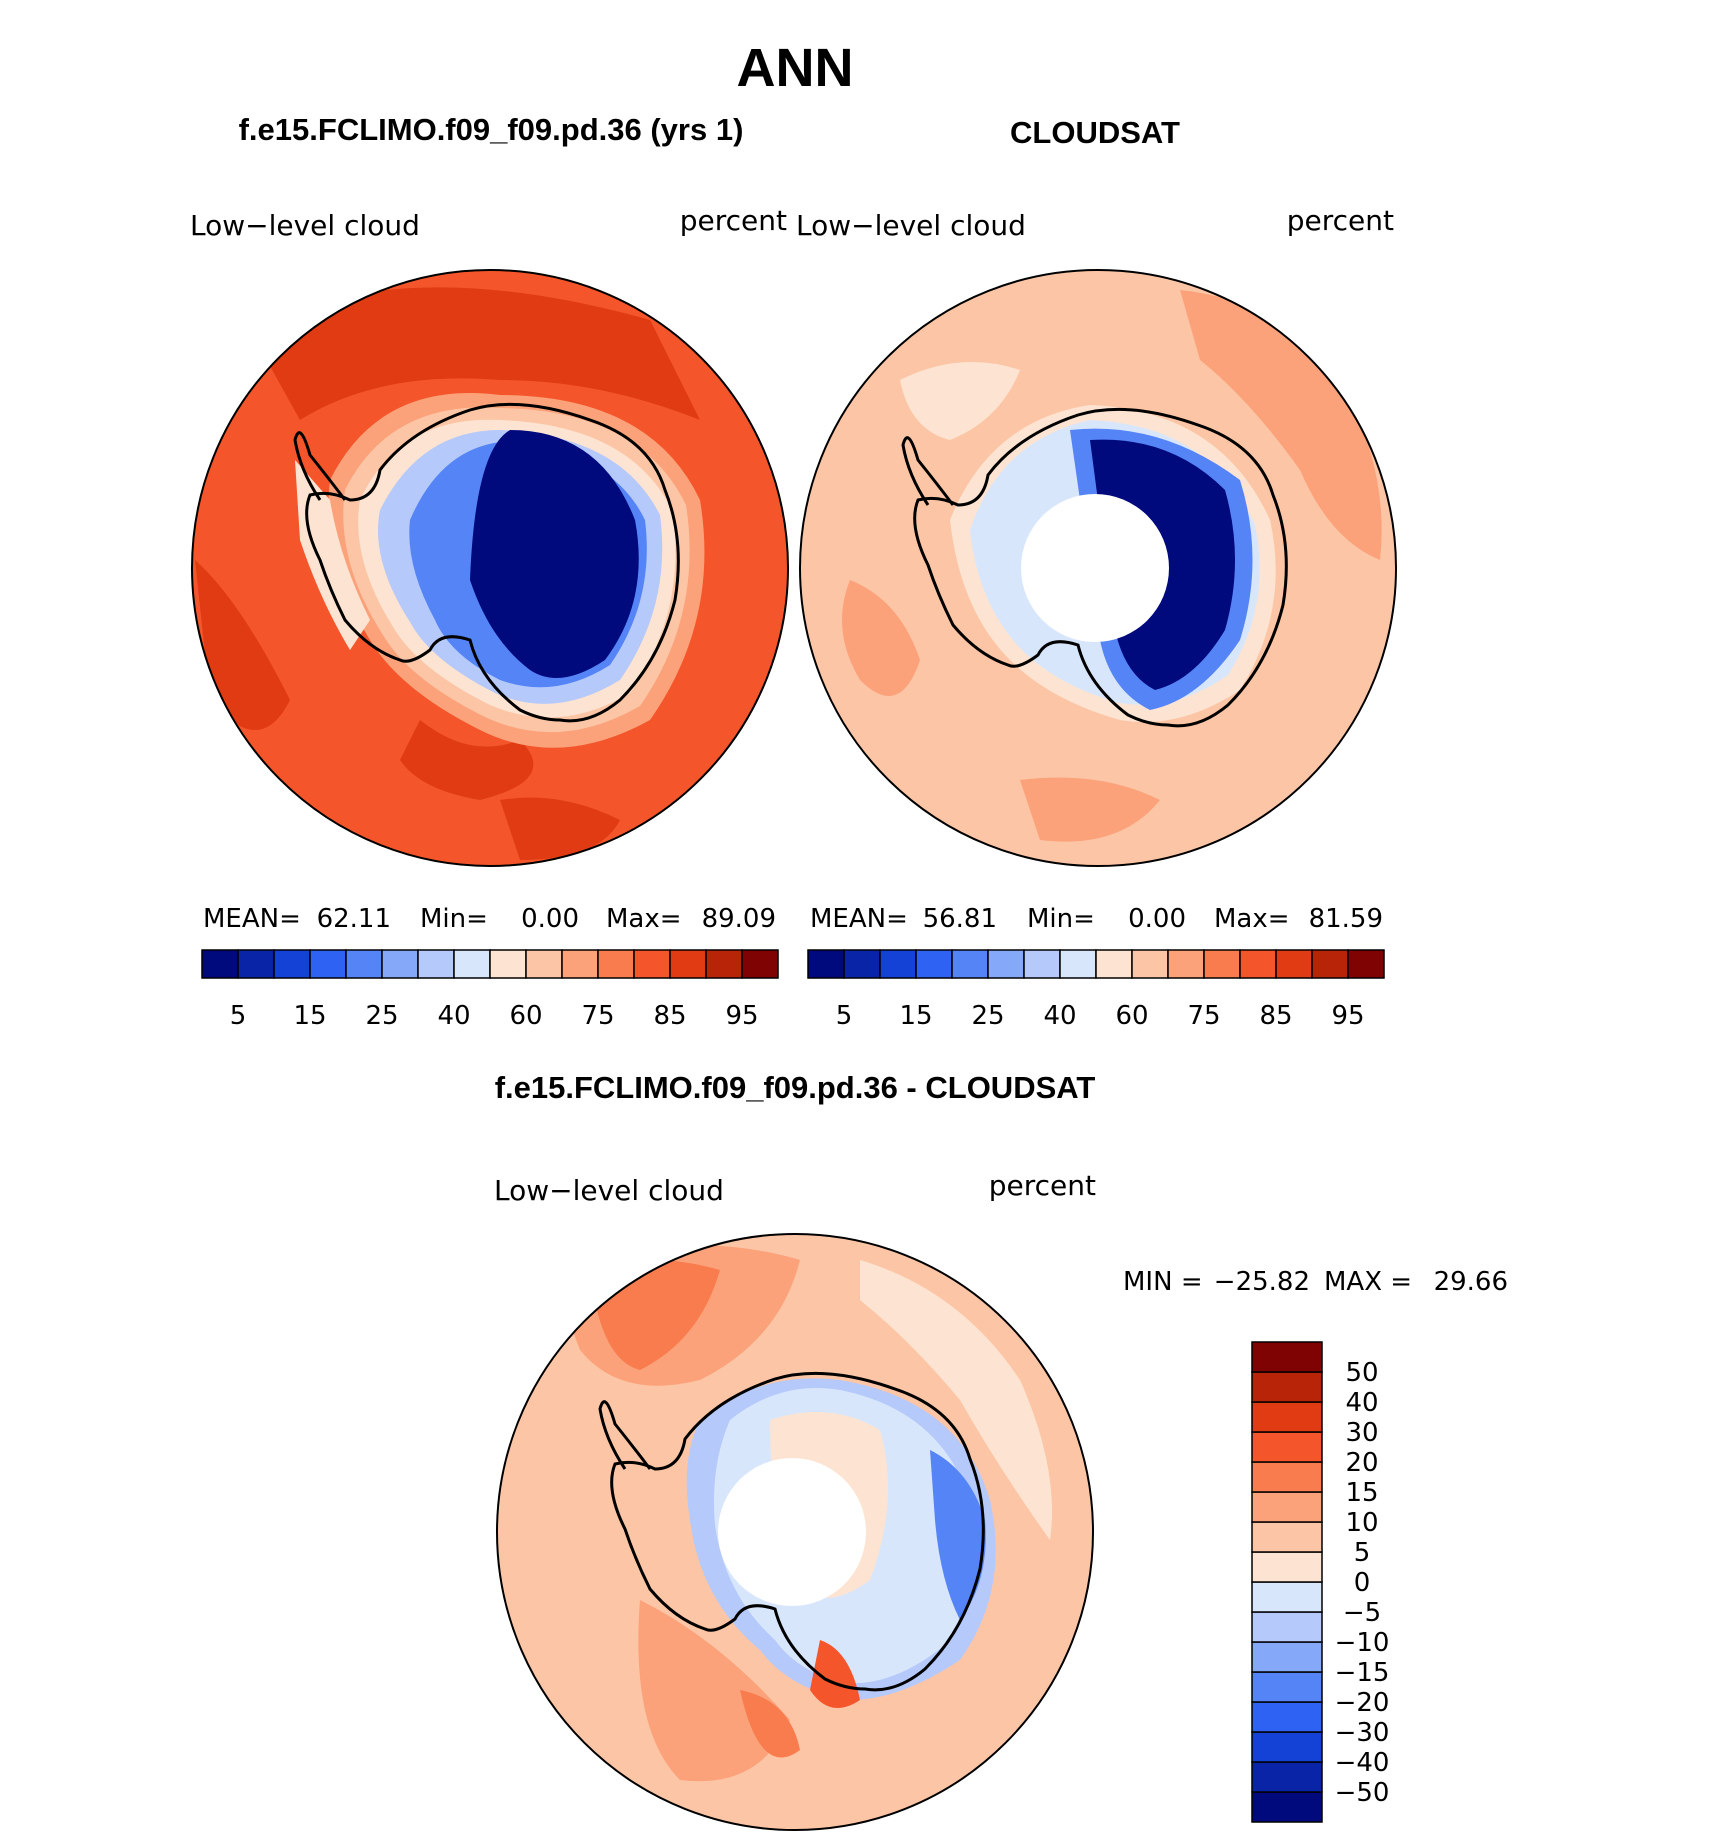 The width and height of the screenshot is (1710, 1839). What do you see at coordinates (238, 1016) in the screenshot?
I see `panel-model-colorbar-tick-label: 5` at bounding box center [238, 1016].